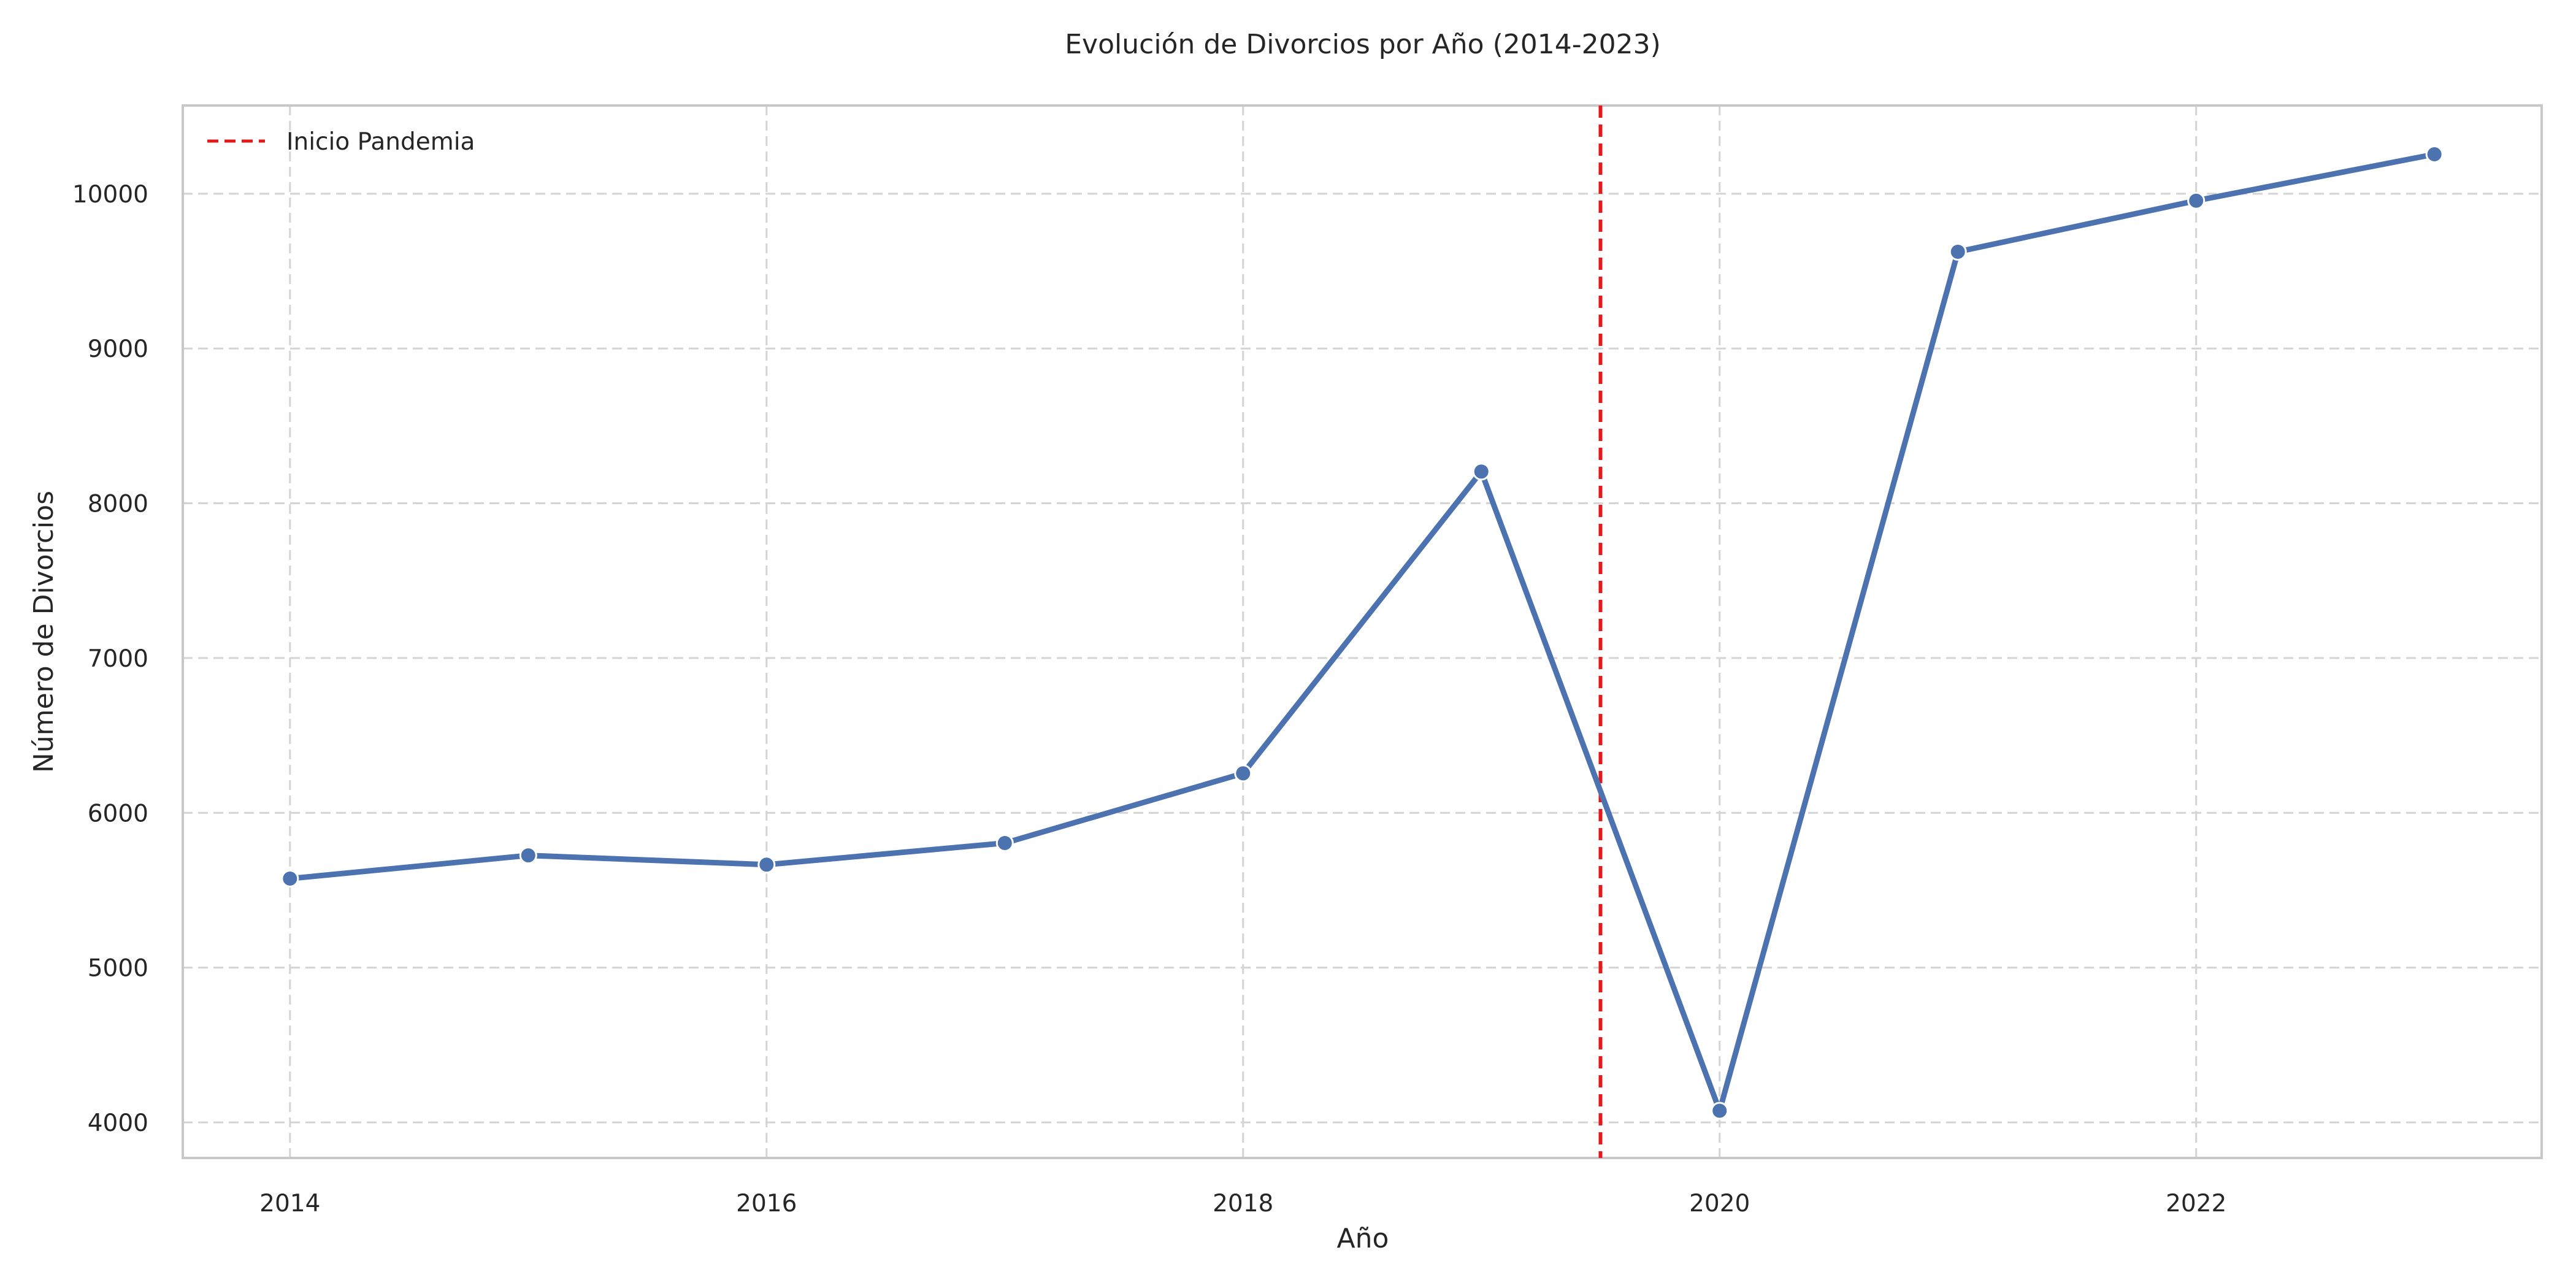  Describe the element at coordinates (43, 632) in the screenshot. I see `y-axis-label: Número de Divorcios` at that location.